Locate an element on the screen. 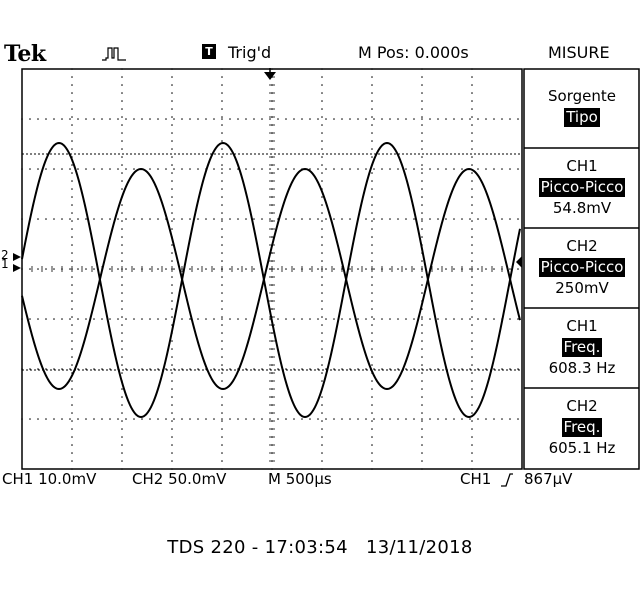 This screenshot has width=640, height=600. menu-item-ch2-freq: CH2 Freq. 605.1 Hz is located at coordinates (582, 427).